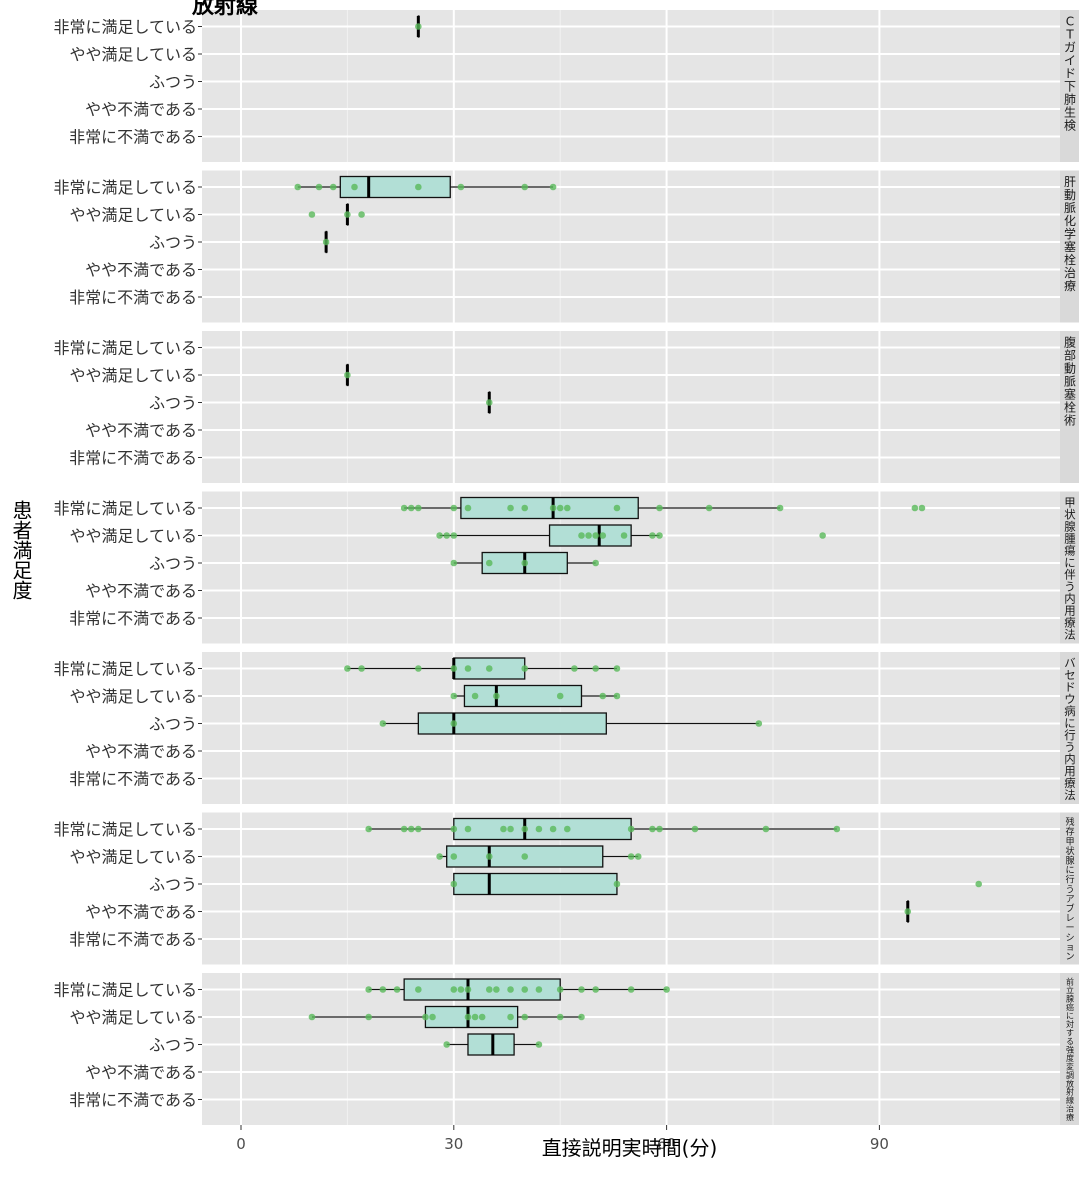  What do you see at coordinates (1070, 74) in the screenshot?
I see `facet-strip-label: C T ガイド下肺生検` at bounding box center [1070, 74].